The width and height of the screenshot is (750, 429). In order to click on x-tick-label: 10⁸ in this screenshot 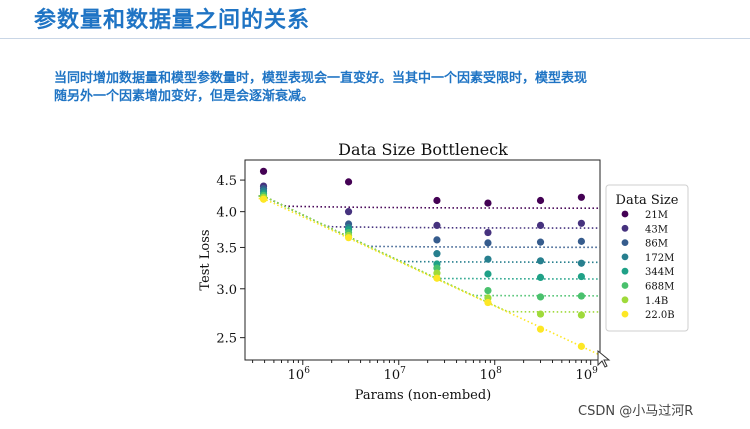, I will do `click(491, 374)`.